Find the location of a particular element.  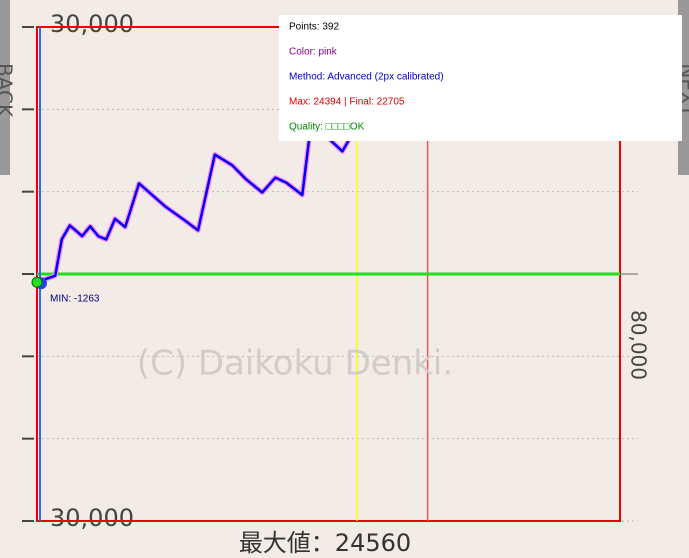

panel-quality: Quality: □□□□OK is located at coordinates (327, 127).